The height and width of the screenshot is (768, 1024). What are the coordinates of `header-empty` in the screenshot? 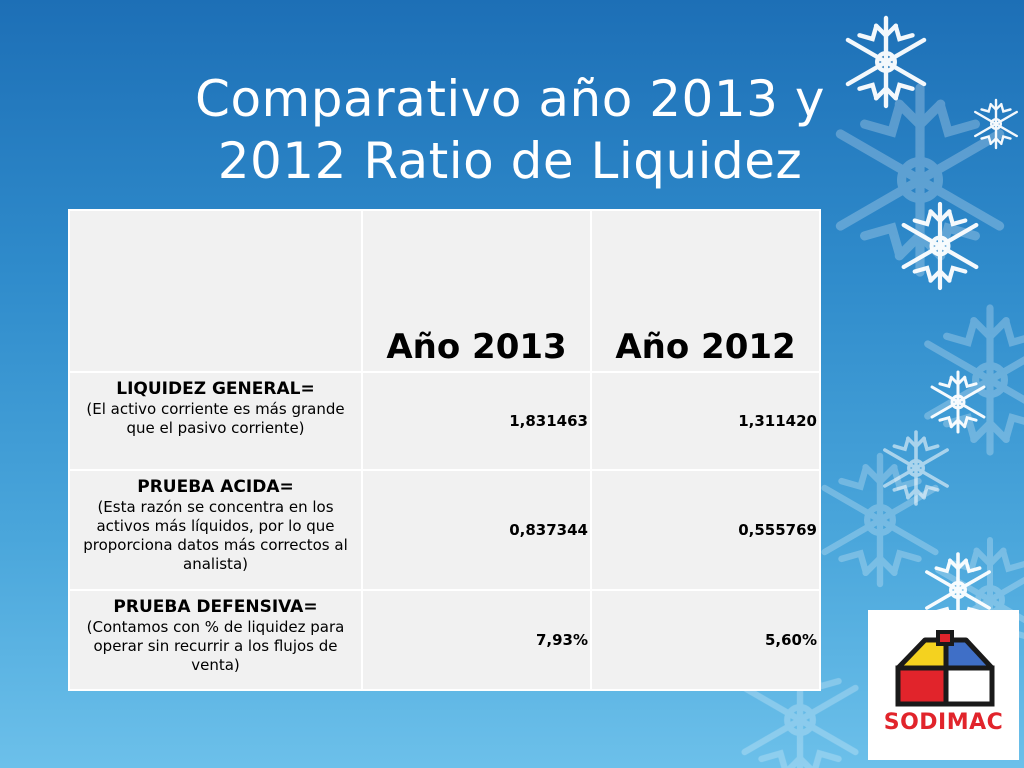 It's located at (215, 291).